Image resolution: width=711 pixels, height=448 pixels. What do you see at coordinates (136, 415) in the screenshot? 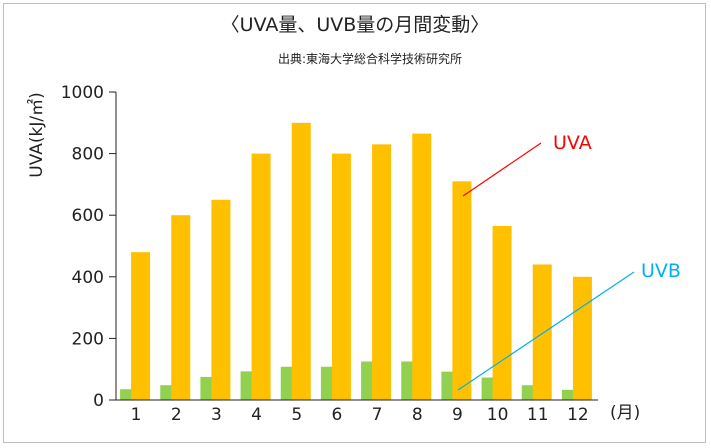
I see `x-tick-label-1: 1` at bounding box center [136, 415].